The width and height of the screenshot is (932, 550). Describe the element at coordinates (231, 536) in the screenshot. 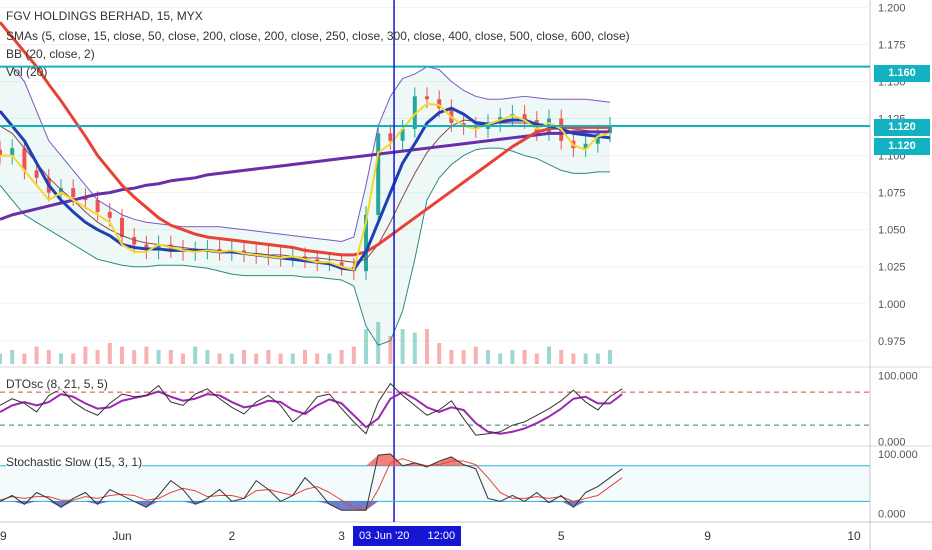

I see `time-tick-label: 2` at that location.